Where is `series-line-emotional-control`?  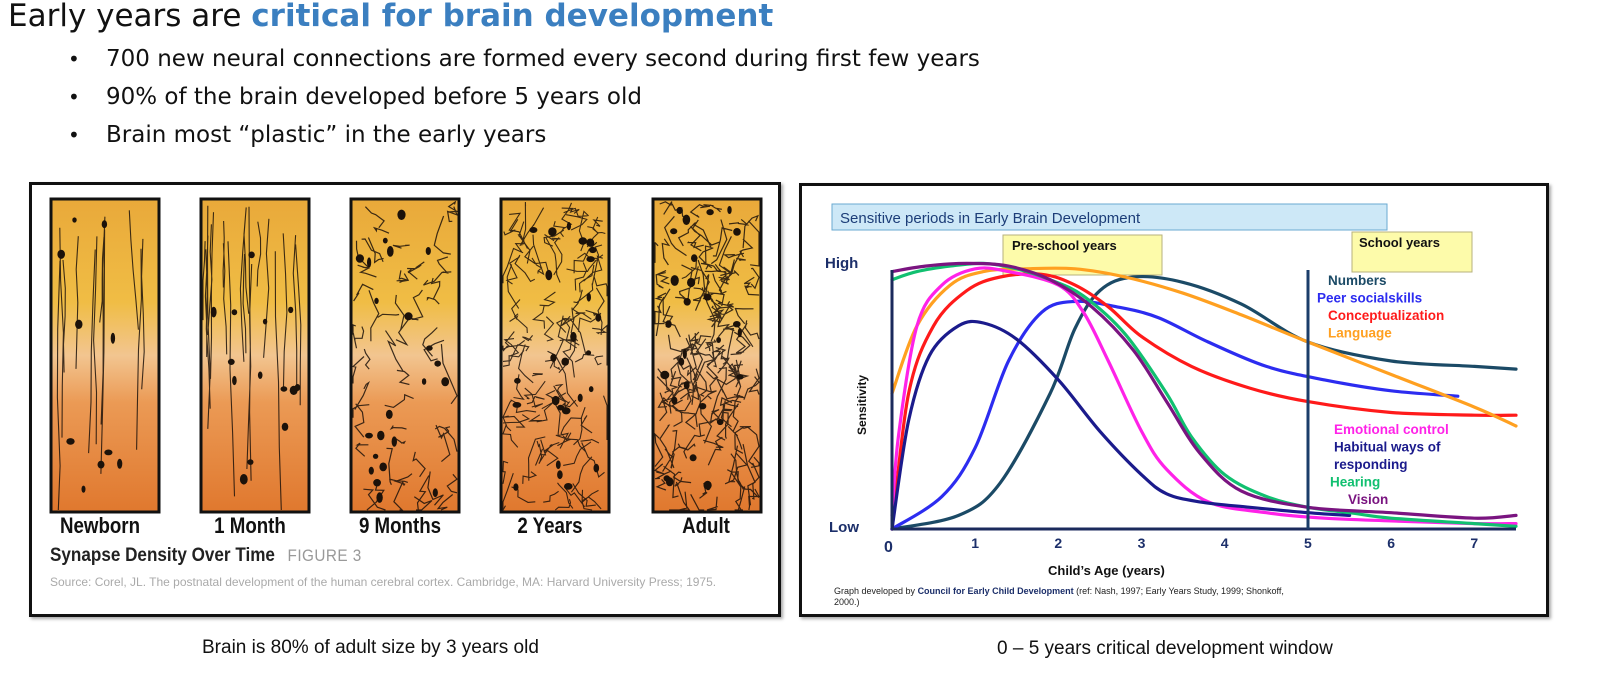 series-line-emotional-control is located at coordinates (1204, 396).